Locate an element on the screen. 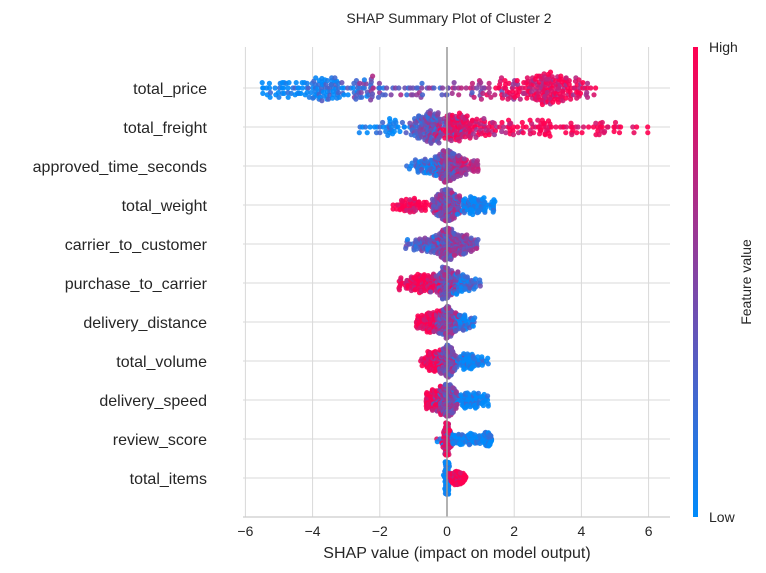 The width and height of the screenshot is (766, 573). feature-label-total_weight: total_weight is located at coordinates (165, 206).